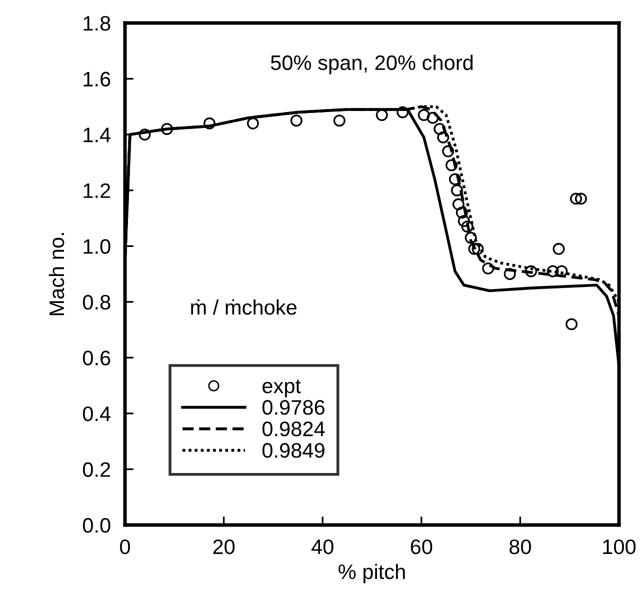 Image resolution: width=642 pixels, height=608 pixels. Describe the element at coordinates (97, 190) in the screenshot. I see `y-tick-label: 1.2` at that location.